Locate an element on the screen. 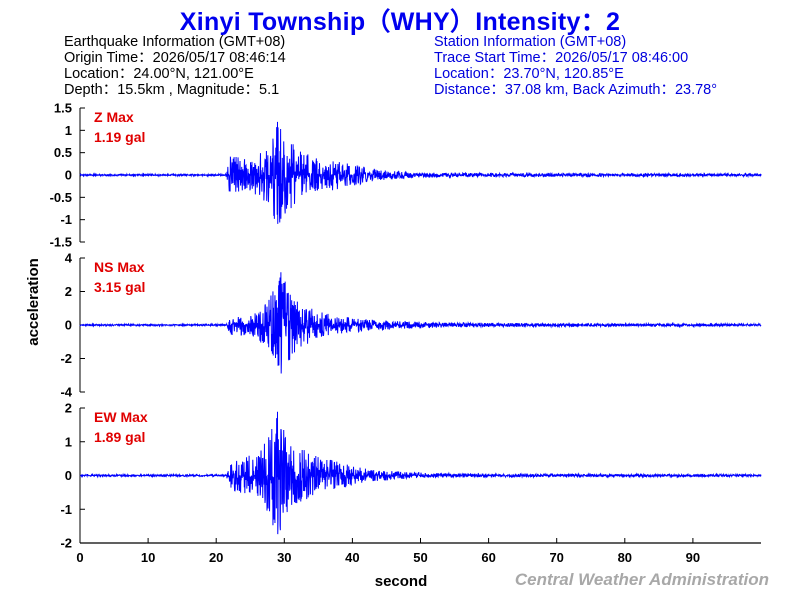  max-label: EW Max is located at coordinates (121, 417).